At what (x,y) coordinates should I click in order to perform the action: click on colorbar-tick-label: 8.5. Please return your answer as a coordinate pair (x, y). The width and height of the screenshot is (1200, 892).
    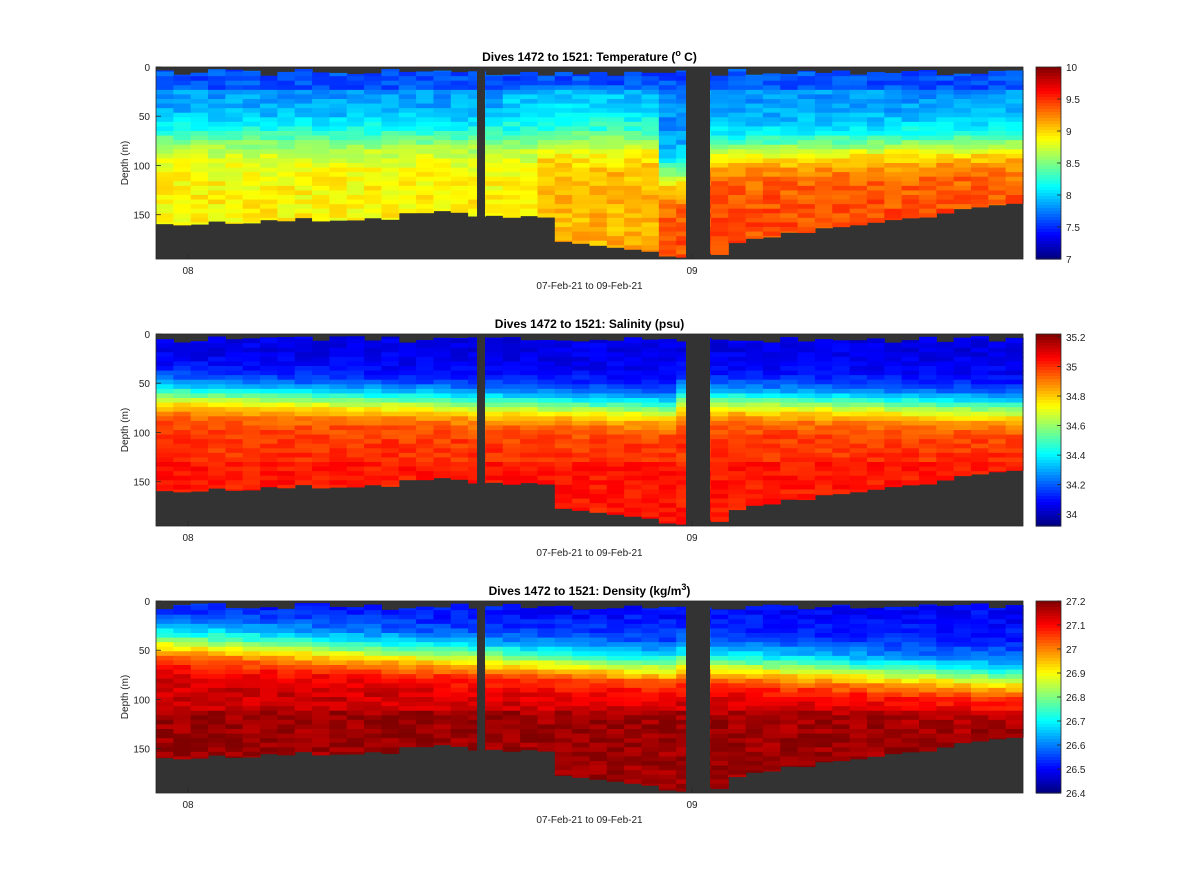
    Looking at the image, I should click on (1073, 164).